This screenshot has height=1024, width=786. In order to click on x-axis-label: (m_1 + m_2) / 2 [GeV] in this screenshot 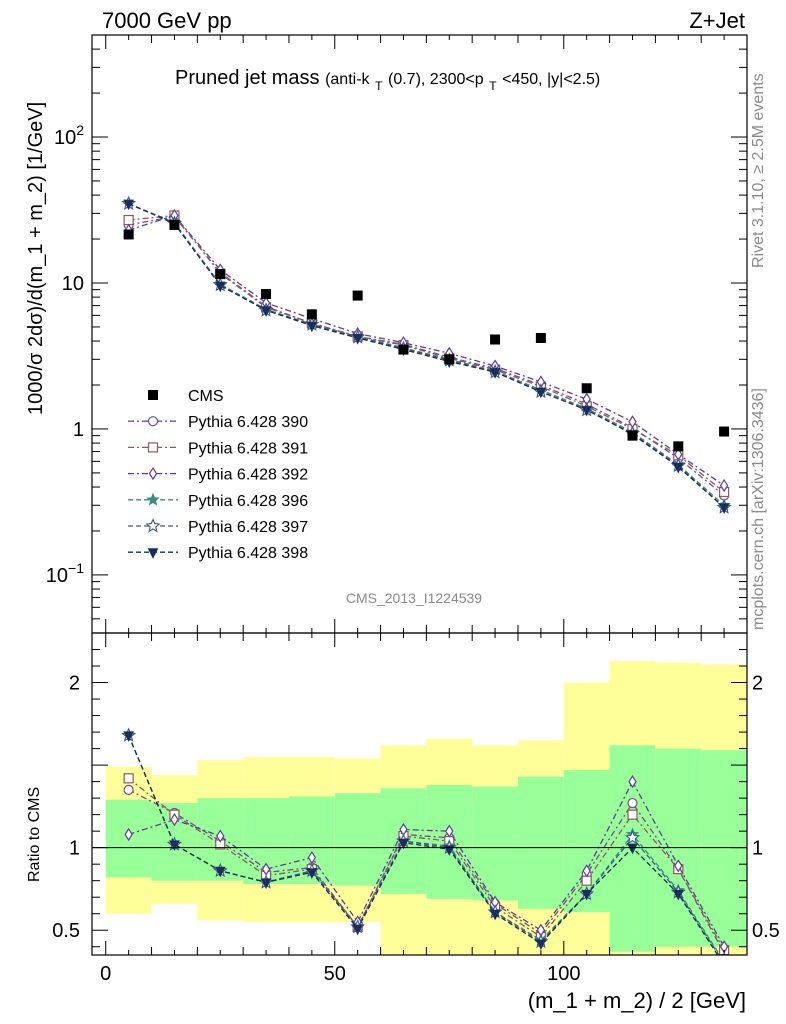, I will do `click(637, 1000)`.